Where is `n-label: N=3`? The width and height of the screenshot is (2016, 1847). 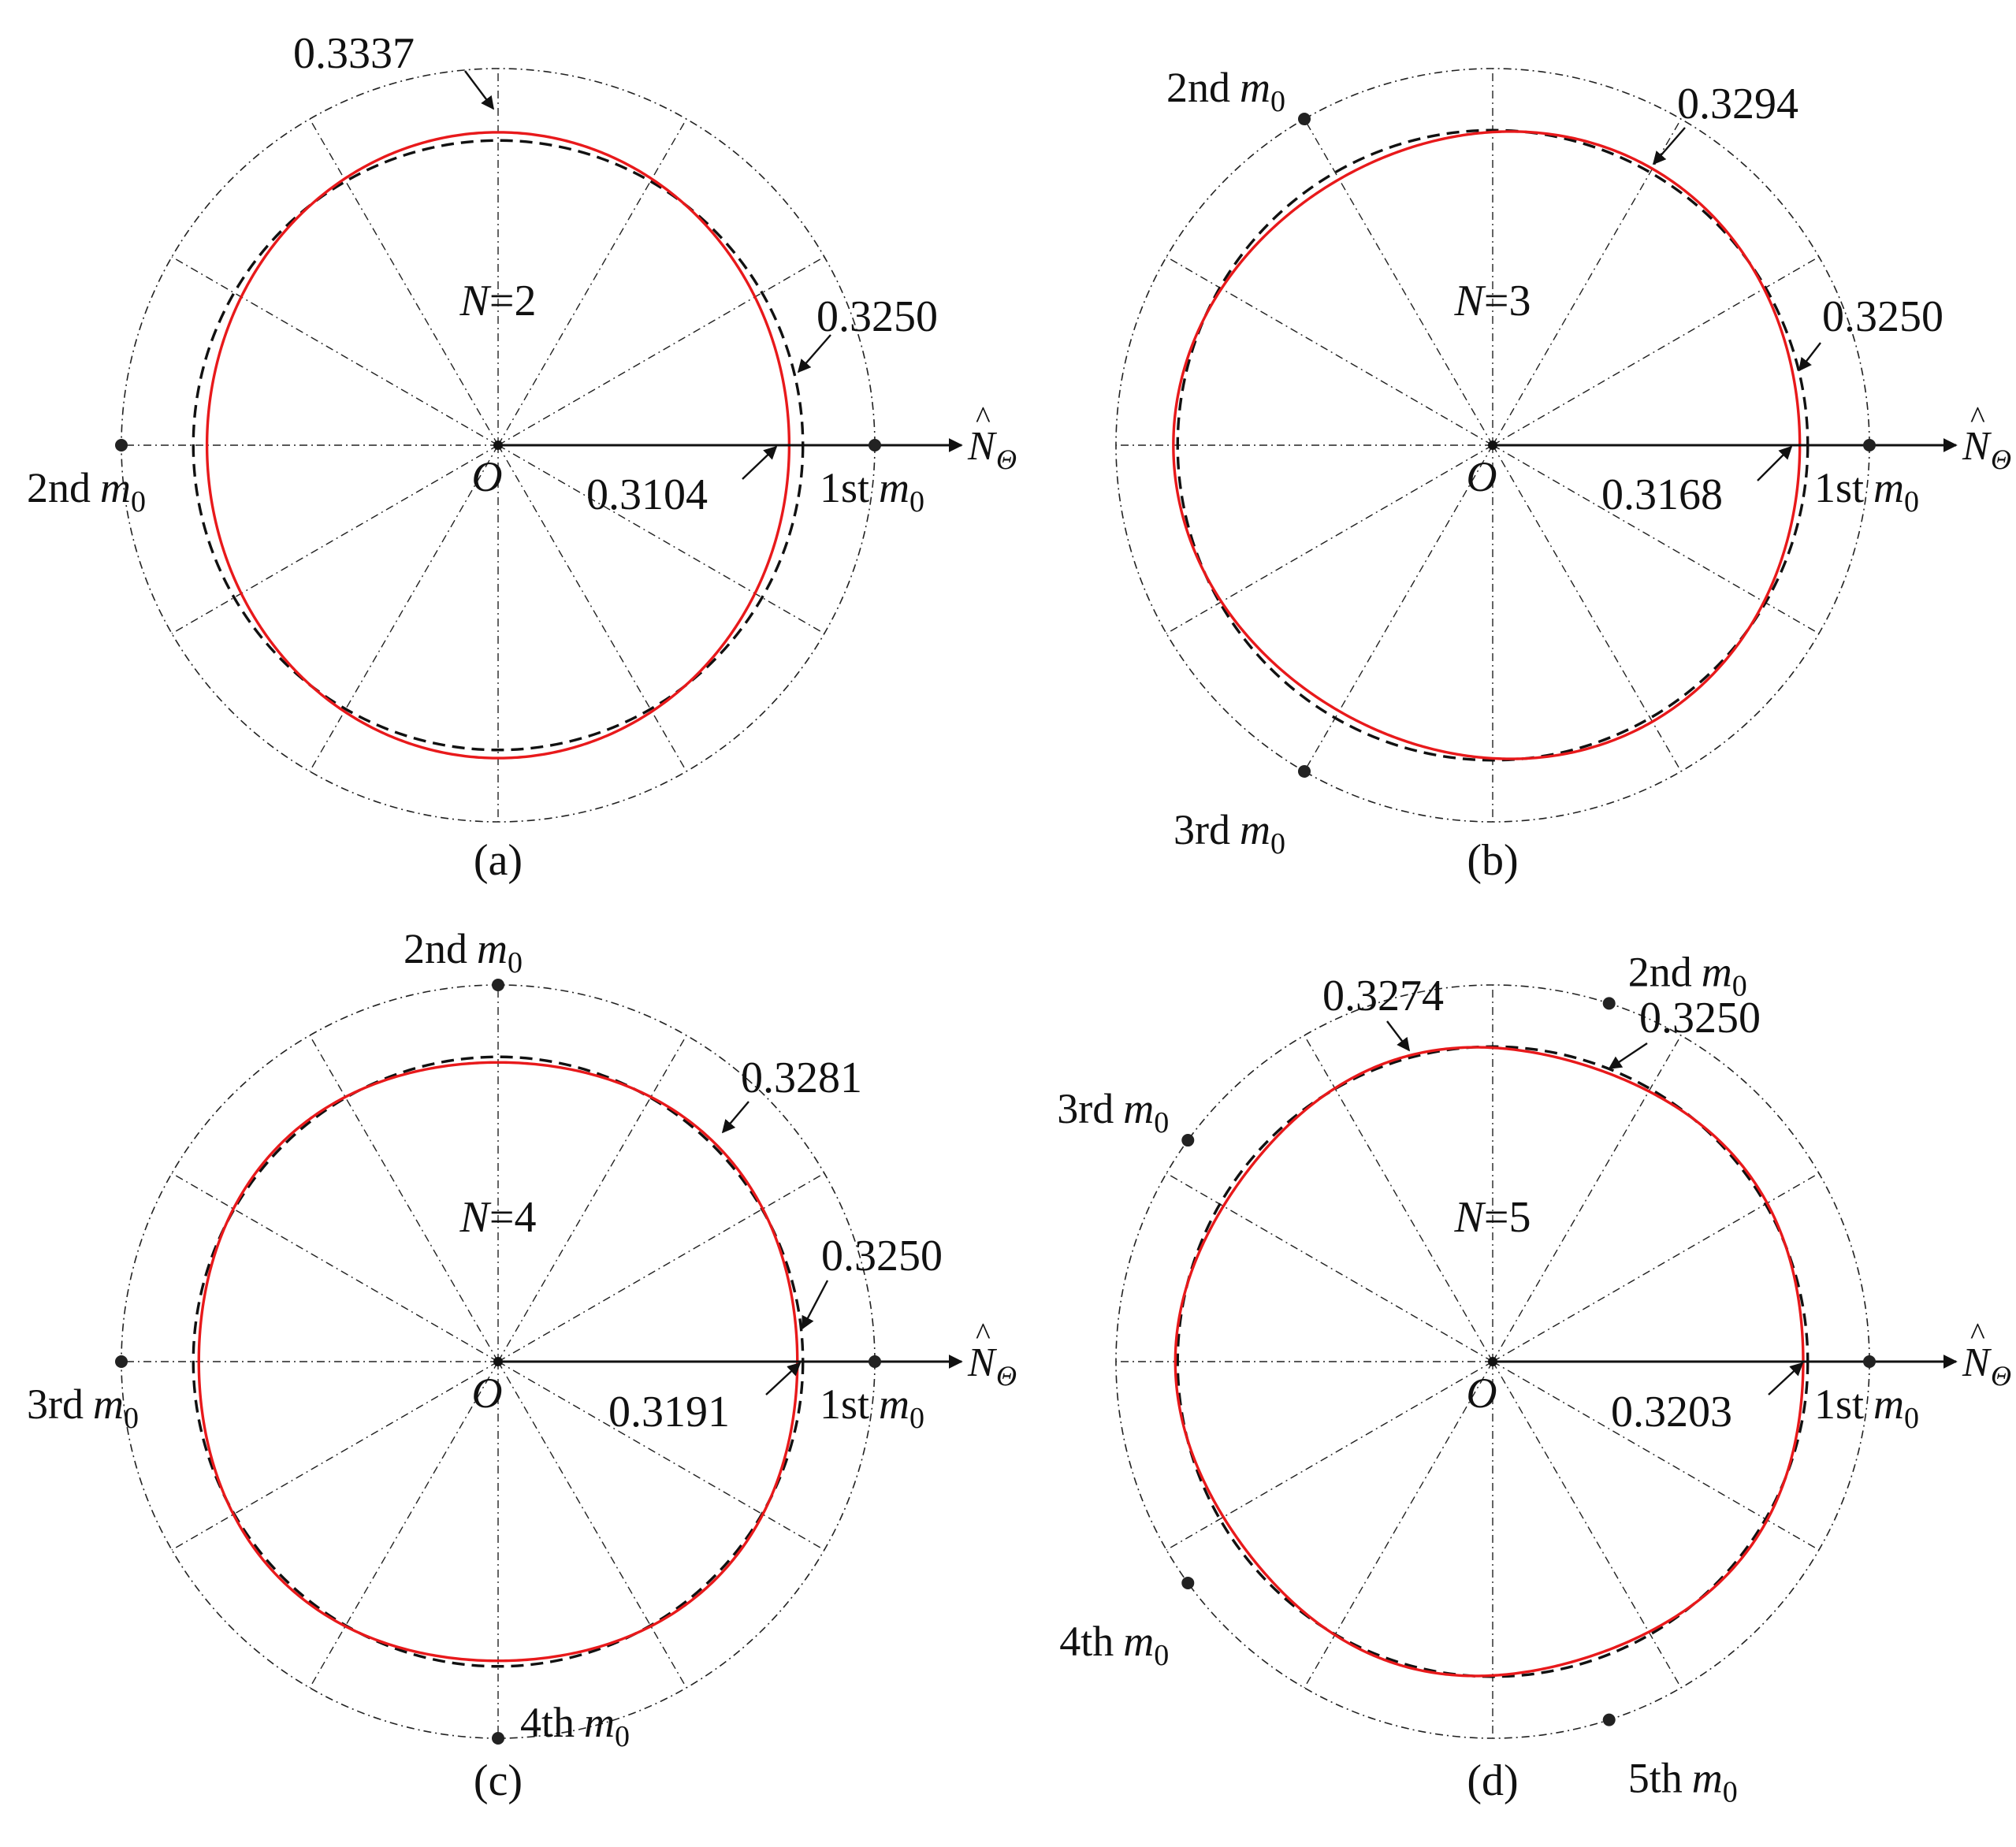
n-label: N=3 is located at coordinates (1492, 301).